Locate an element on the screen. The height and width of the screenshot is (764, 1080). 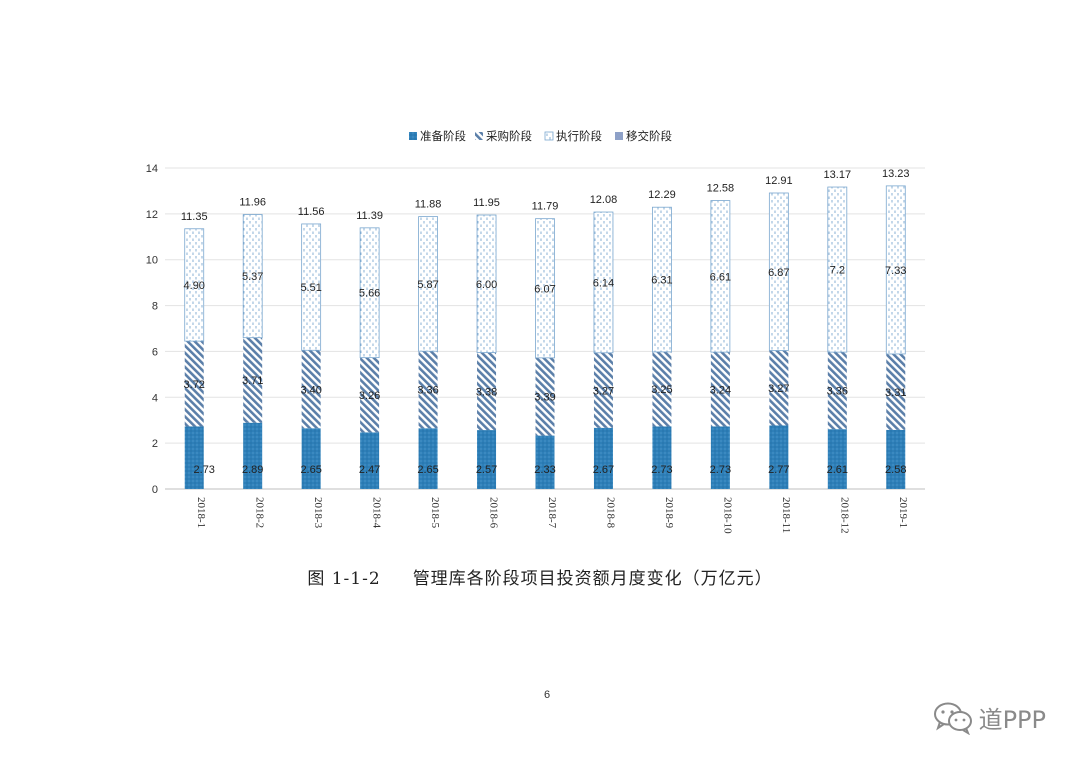
segment-value-label: 2.67 is located at coordinates (603, 470).